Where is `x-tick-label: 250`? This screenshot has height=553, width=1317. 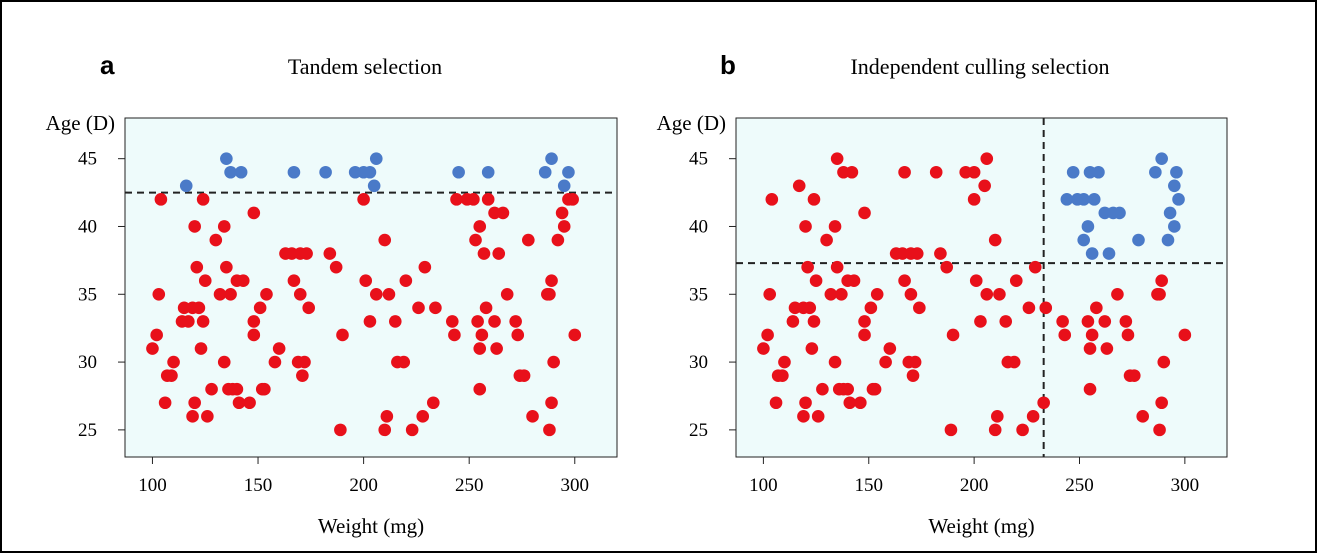
x-tick-label: 250 is located at coordinates (1079, 485).